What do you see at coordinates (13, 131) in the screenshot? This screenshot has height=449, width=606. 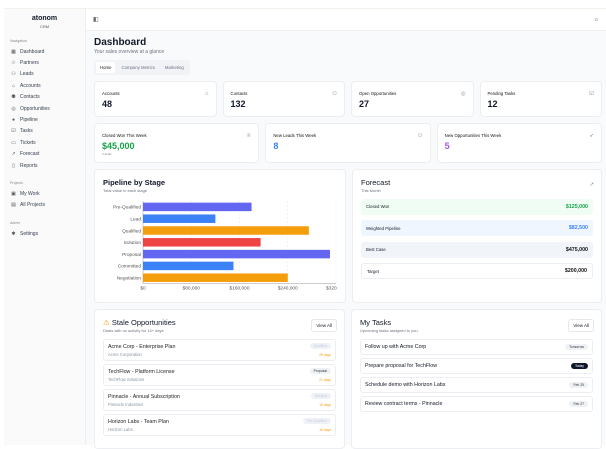 I see `checklist-icon: ☑` at bounding box center [13, 131].